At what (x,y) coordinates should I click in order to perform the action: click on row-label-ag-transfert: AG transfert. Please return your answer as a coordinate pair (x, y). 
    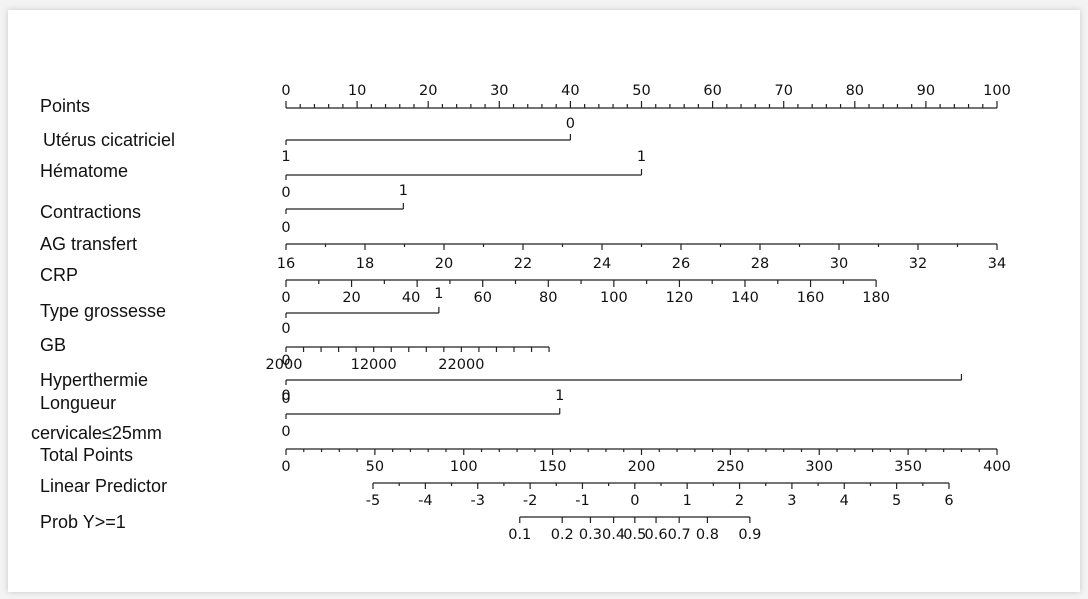
    Looking at the image, I should click on (88, 244).